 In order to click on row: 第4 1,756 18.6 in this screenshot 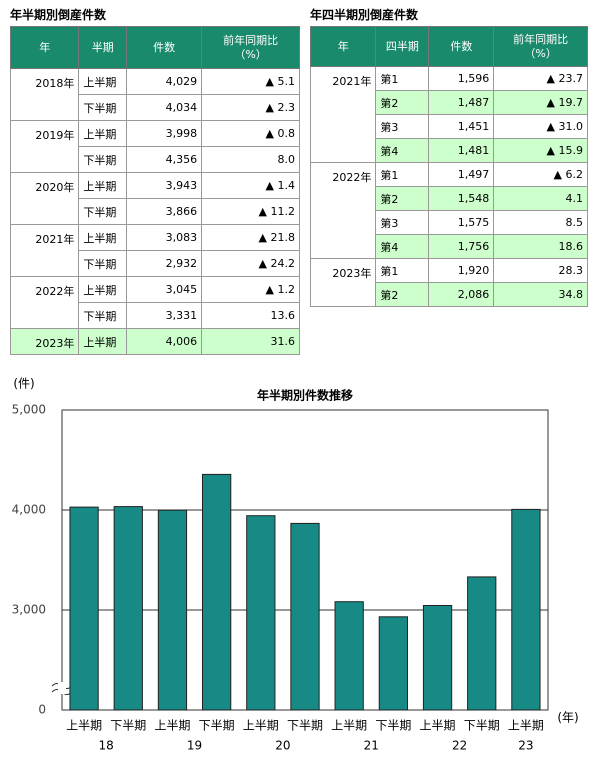, I will do `click(449, 246)`.